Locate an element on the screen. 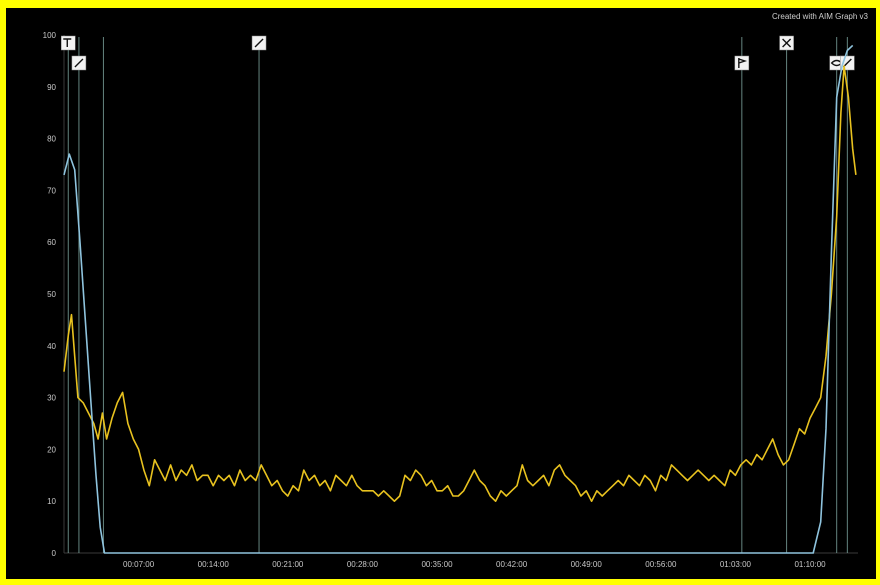  x-tick-label: 00:28:00 is located at coordinates (363, 564).